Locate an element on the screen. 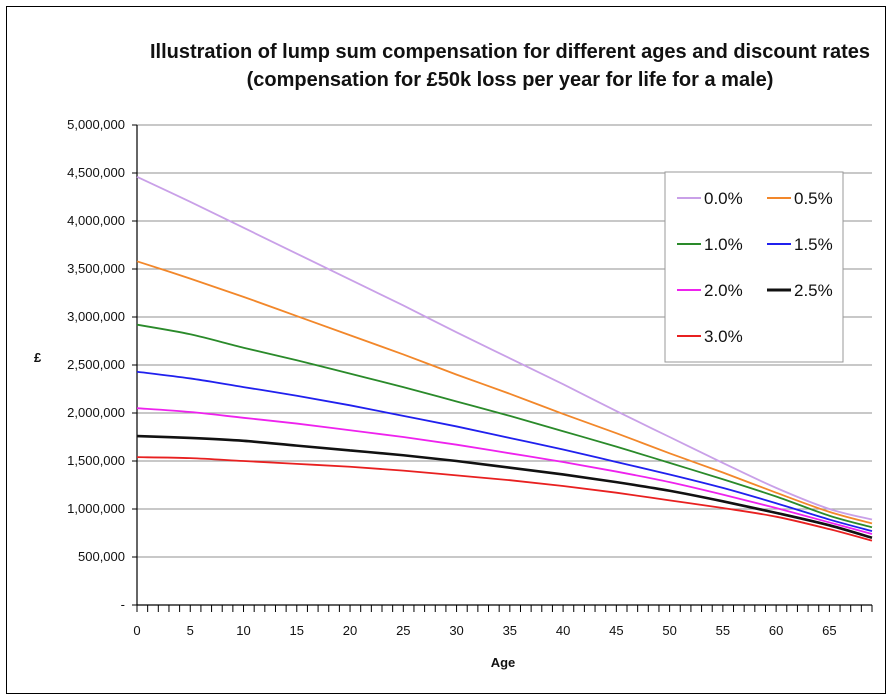 This screenshot has width=894, height=700. x-tick-label: 60 is located at coordinates (776, 630).